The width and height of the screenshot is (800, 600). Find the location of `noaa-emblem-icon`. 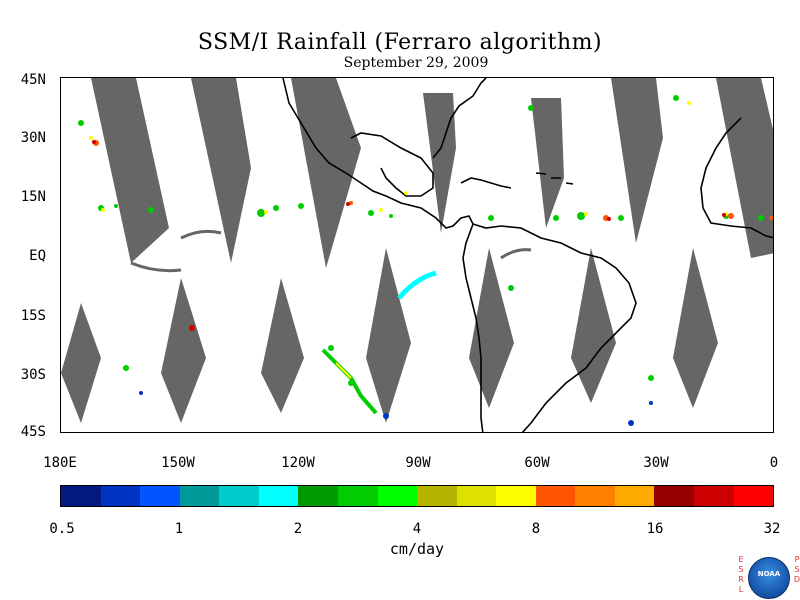

noaa-emblem-icon is located at coordinates (769, 578).